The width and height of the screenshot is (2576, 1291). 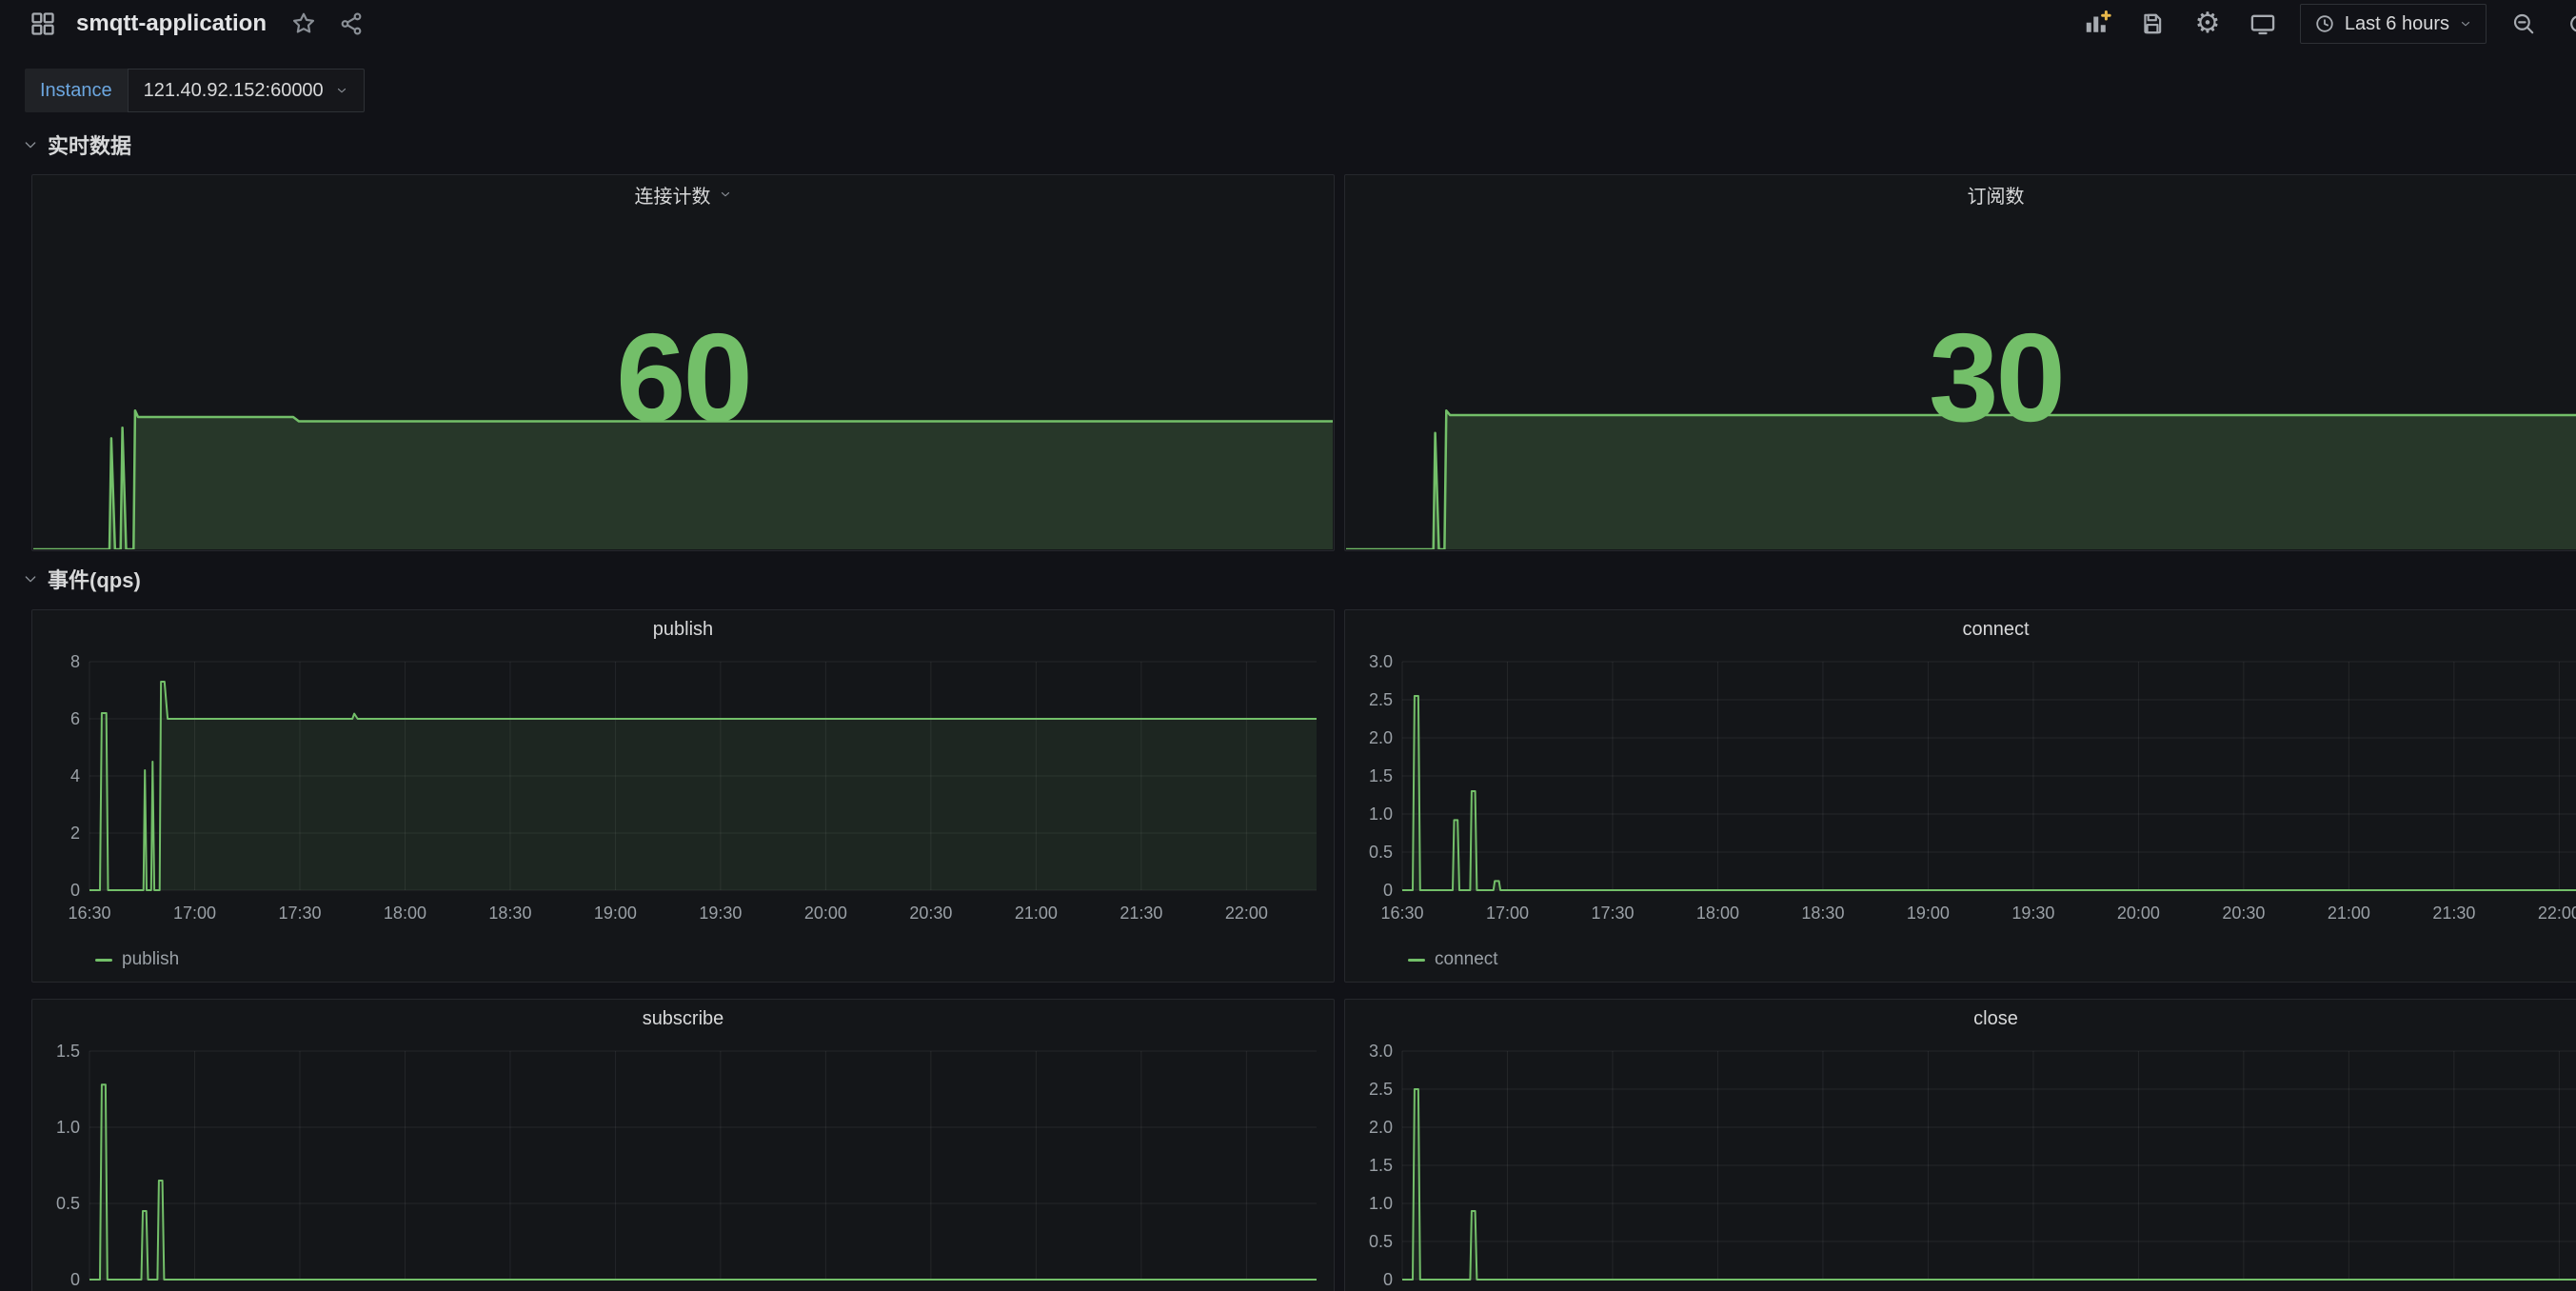 I want to click on legend-item-connect: connect, so click(x=1453, y=959).